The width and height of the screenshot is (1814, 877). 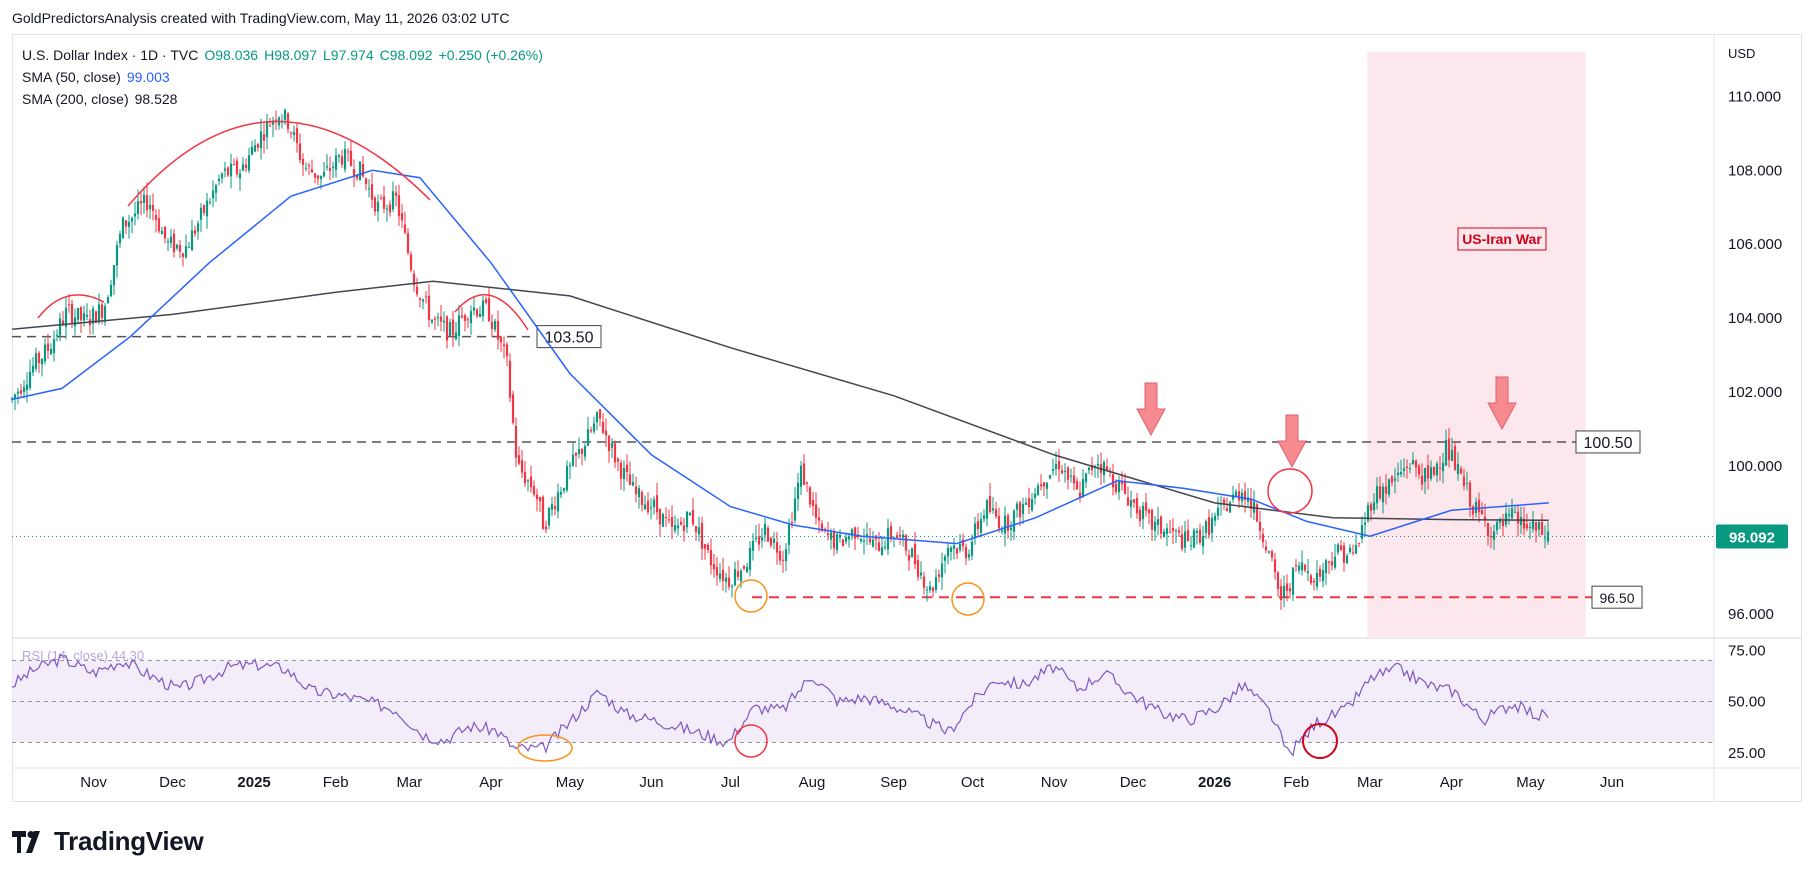 What do you see at coordinates (108, 841) in the screenshot?
I see `tradingview-footer: TradingView` at bounding box center [108, 841].